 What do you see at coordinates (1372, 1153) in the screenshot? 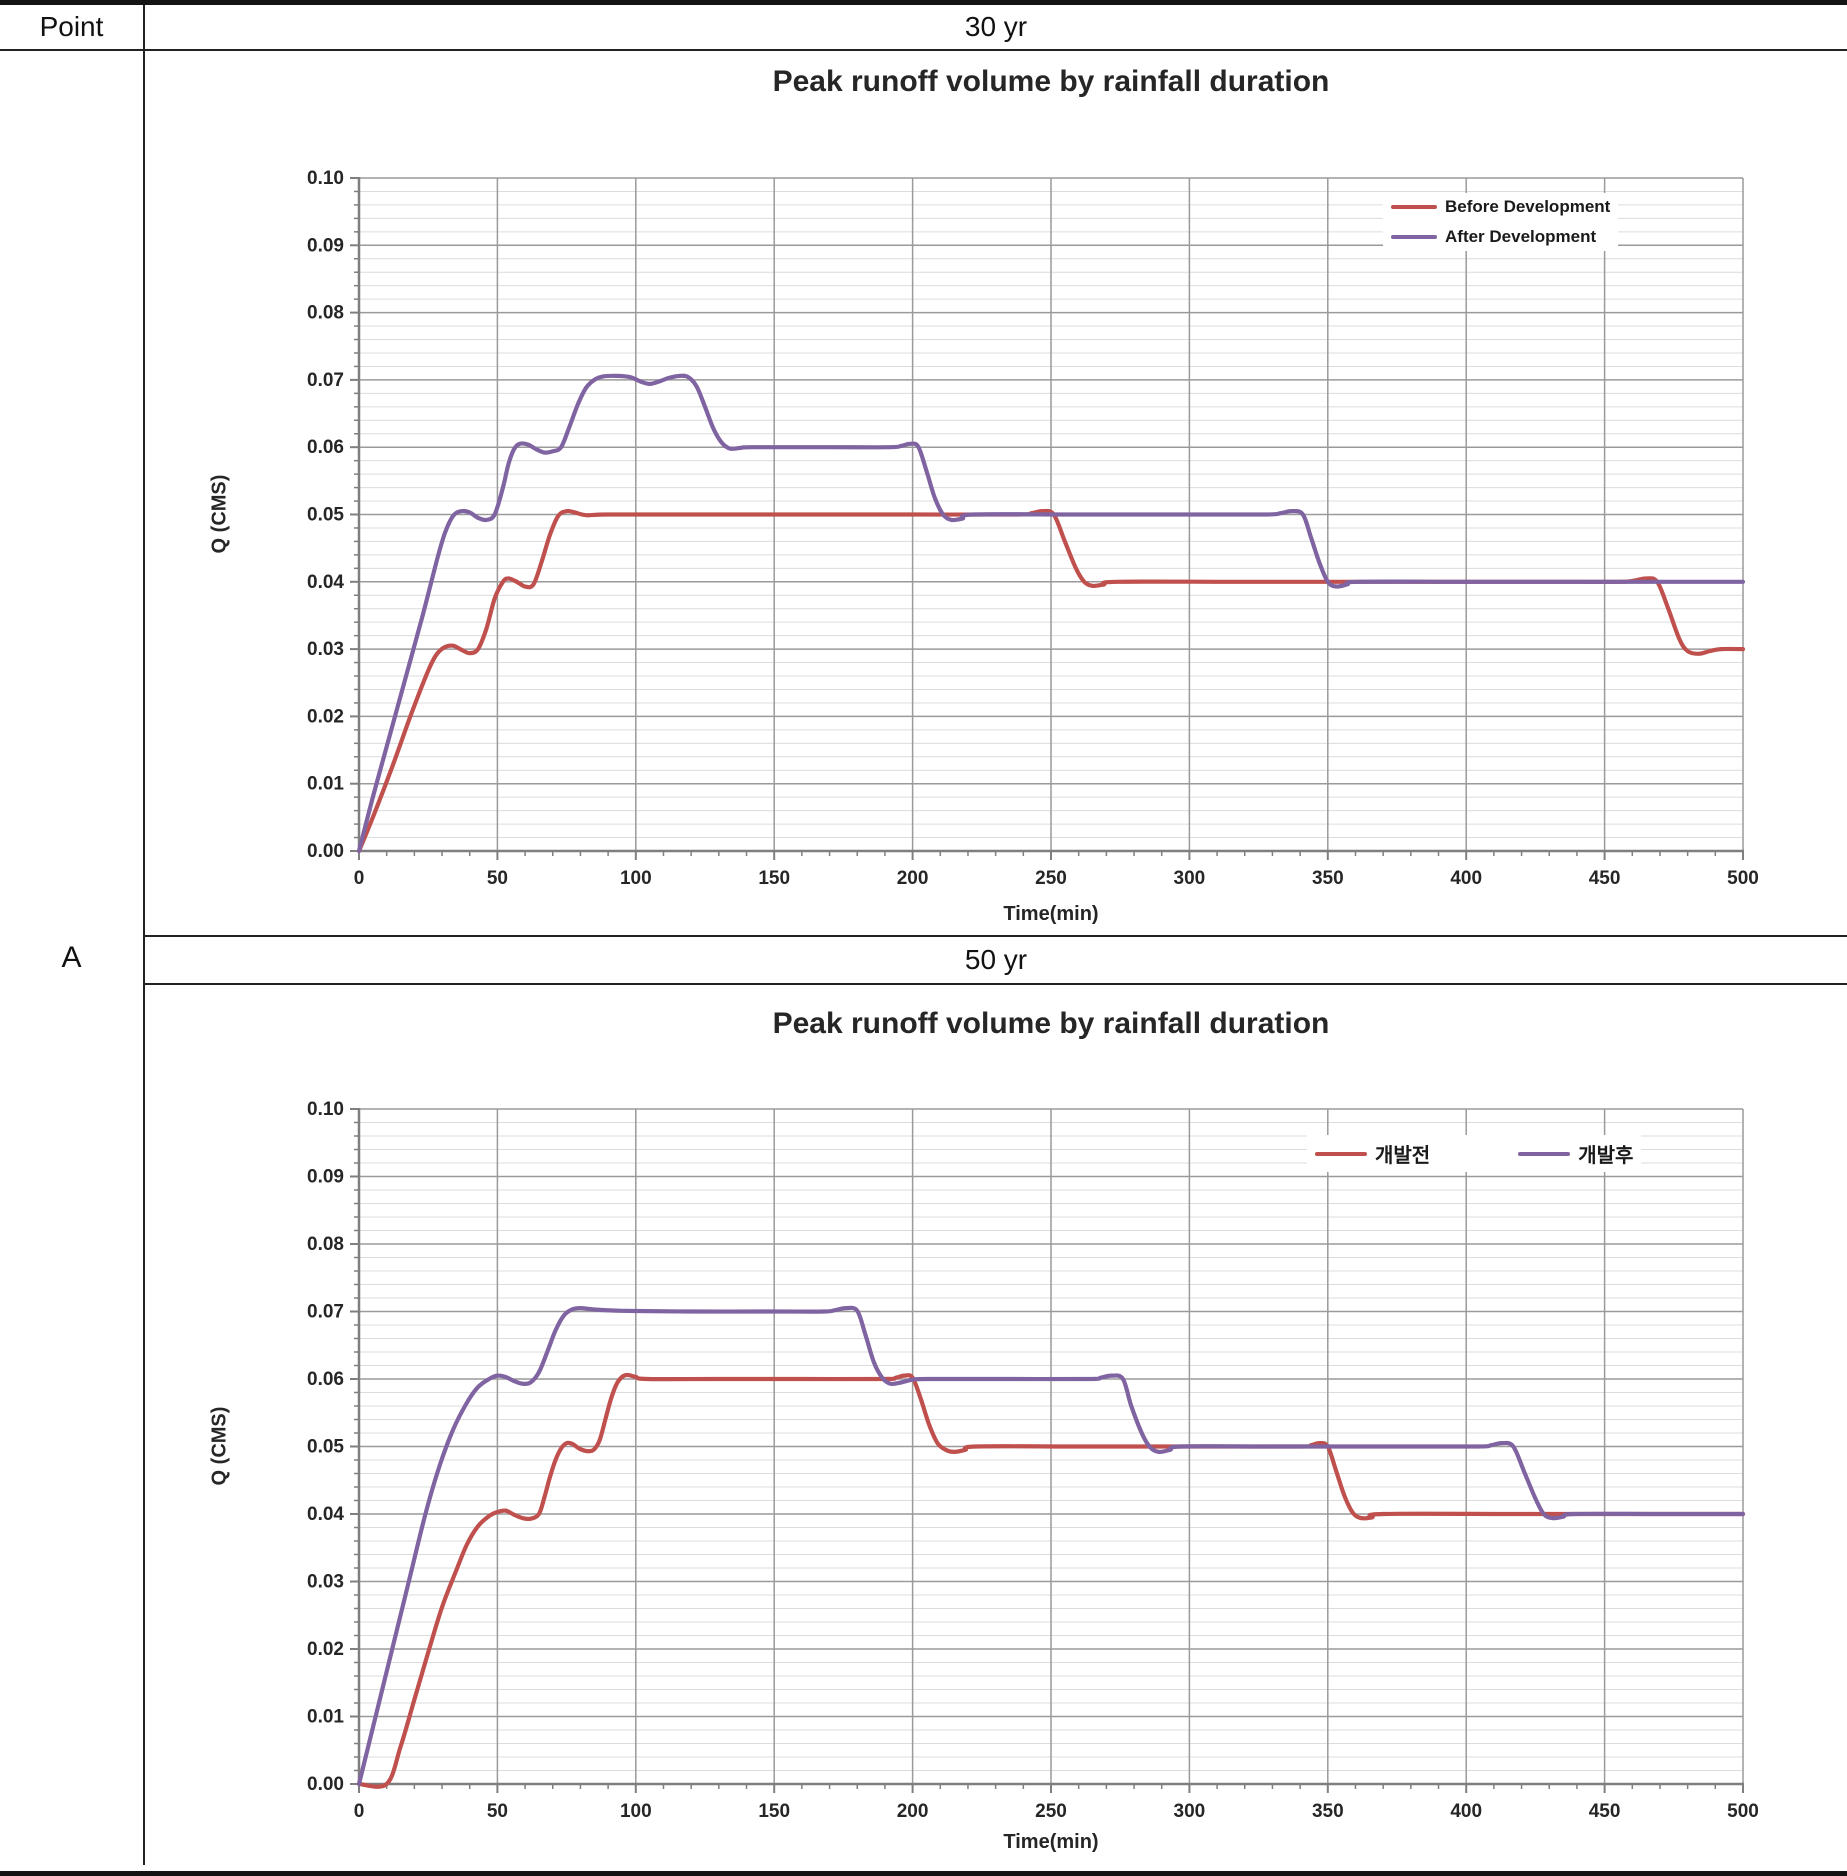
I see `legend-item-before: 개발전` at bounding box center [1372, 1153].